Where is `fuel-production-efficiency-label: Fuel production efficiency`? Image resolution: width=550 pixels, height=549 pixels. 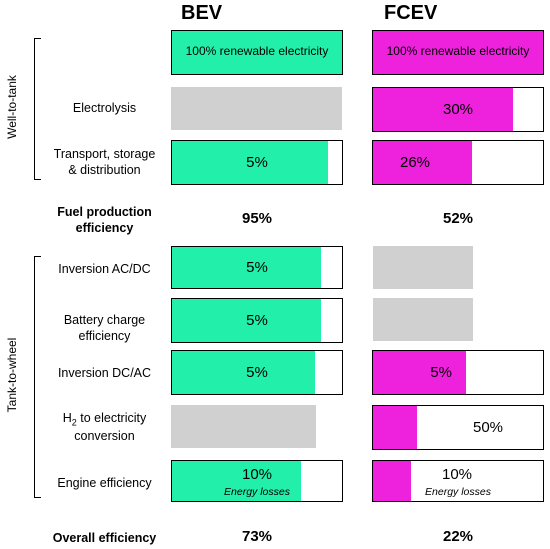
fuel-production-efficiency-label: Fuel production efficiency is located at coordinates (104, 220).